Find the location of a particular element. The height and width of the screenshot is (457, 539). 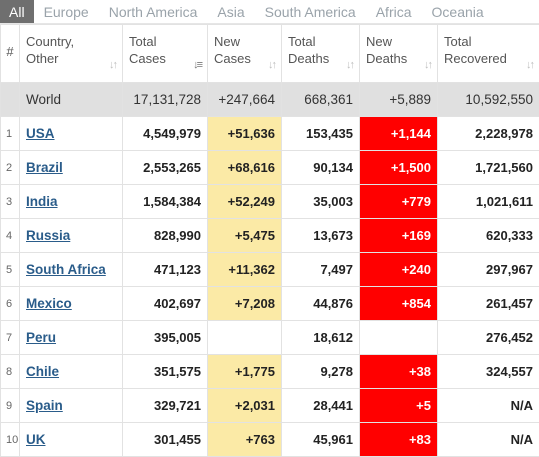

new-cases-cell: +51,636 is located at coordinates (245, 134).